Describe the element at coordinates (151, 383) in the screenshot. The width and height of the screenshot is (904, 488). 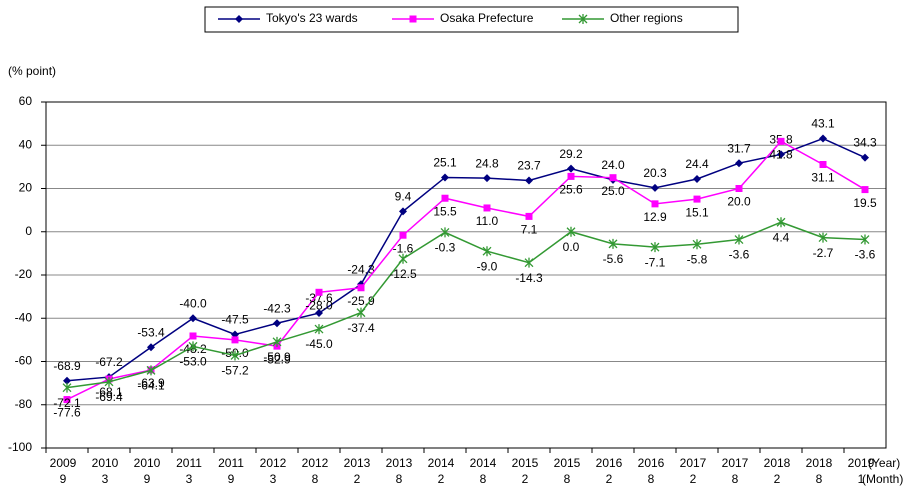
I see `data-label: -63.9` at that location.